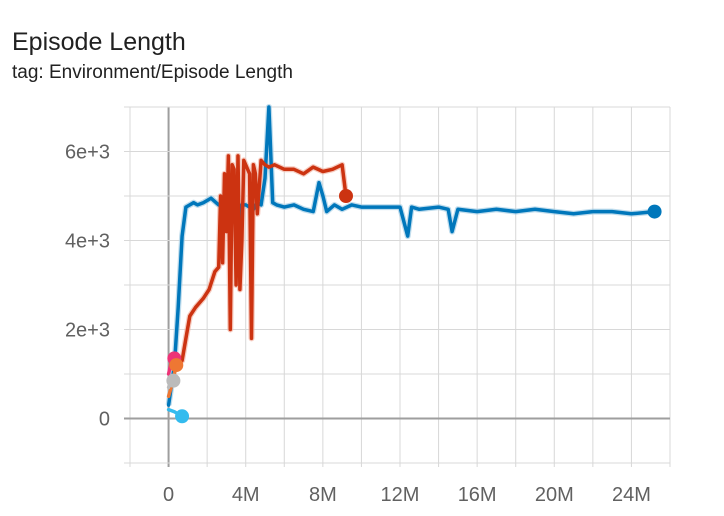  Describe the element at coordinates (323, 495) in the screenshot. I see `x-tick-label: 8M` at that location.